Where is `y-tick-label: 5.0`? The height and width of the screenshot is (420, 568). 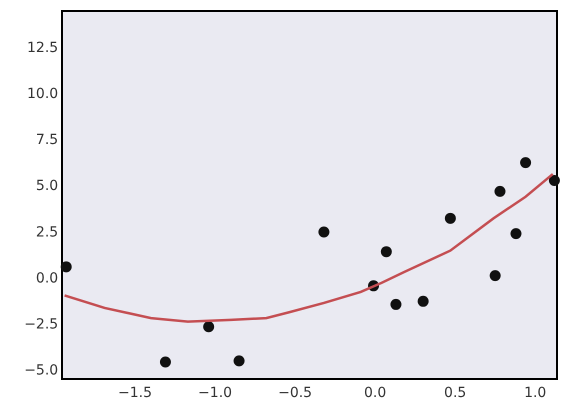 y-tick-label: 5.0 is located at coordinates (47, 186).